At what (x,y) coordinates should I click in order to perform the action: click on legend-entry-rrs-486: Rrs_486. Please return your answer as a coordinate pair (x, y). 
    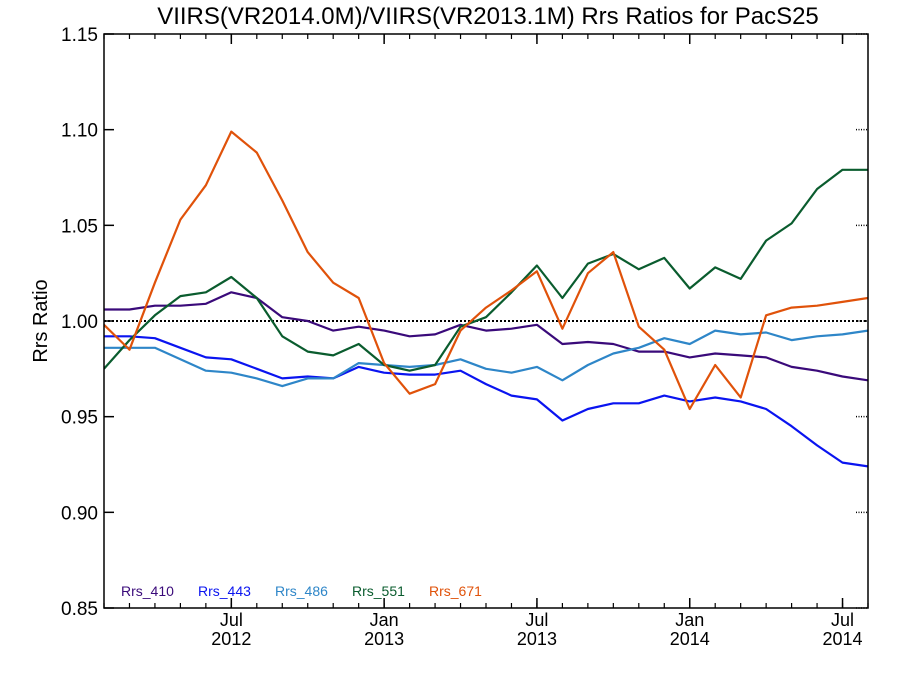
    Looking at the image, I should click on (301, 591).